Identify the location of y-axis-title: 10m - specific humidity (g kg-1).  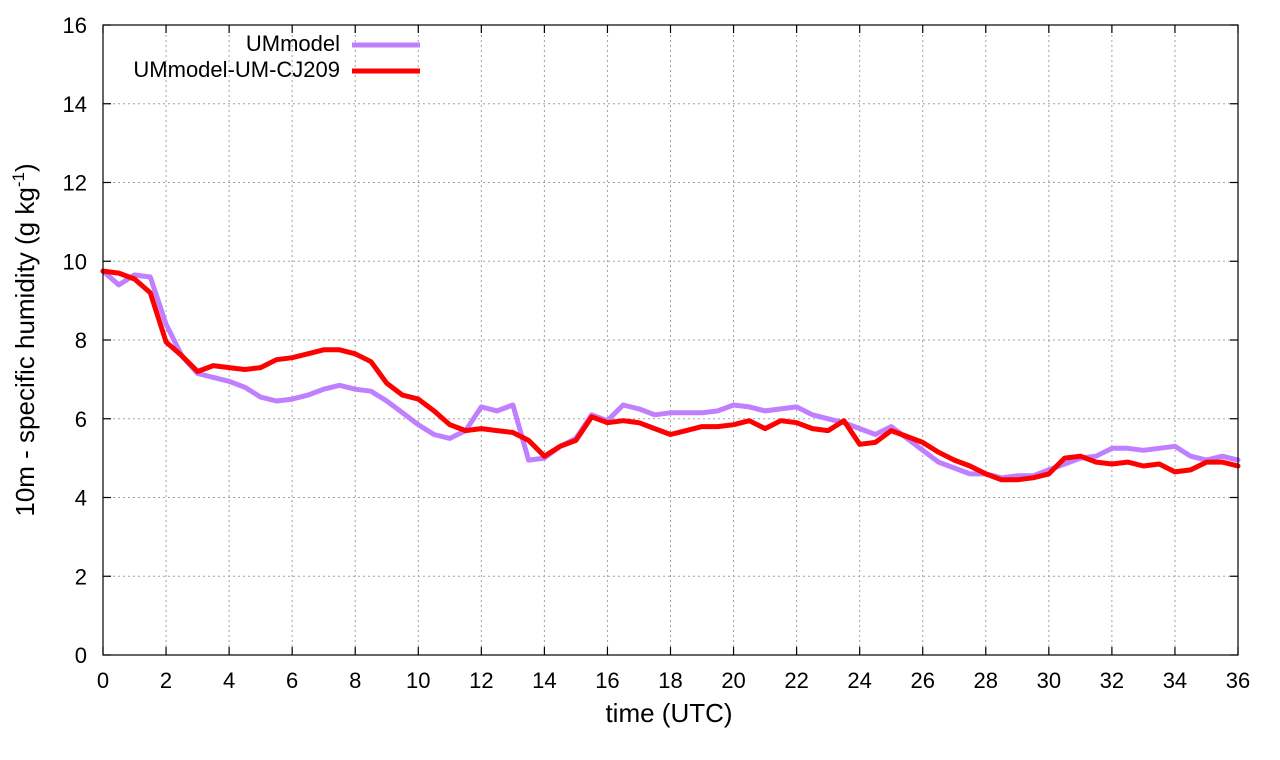
(24, 339).